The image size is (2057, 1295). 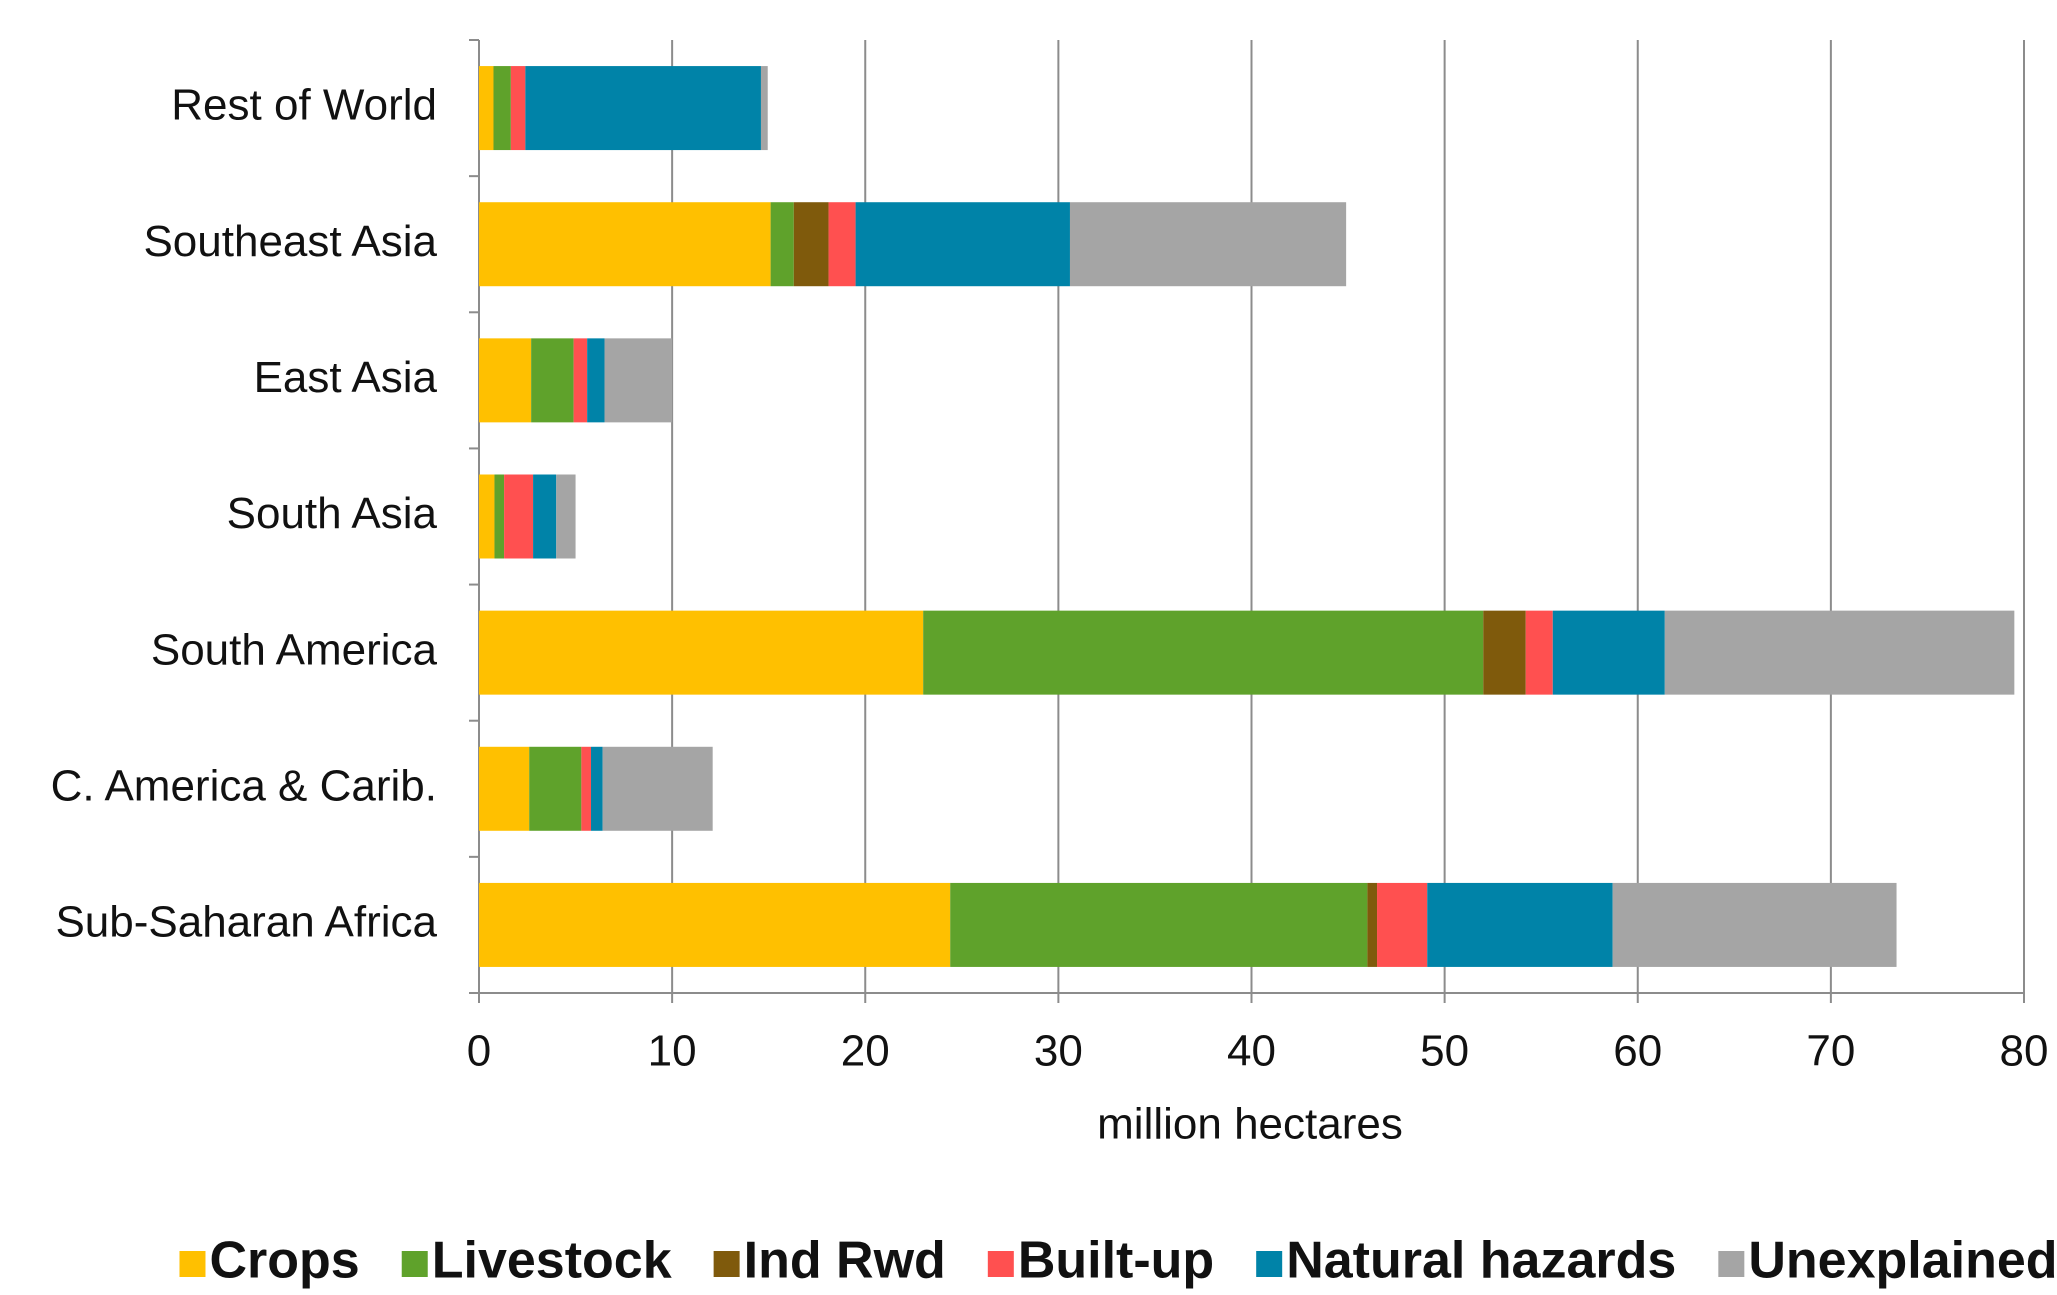 What do you see at coordinates (1637, 1051) in the screenshot?
I see `x-tick-label: 60` at bounding box center [1637, 1051].